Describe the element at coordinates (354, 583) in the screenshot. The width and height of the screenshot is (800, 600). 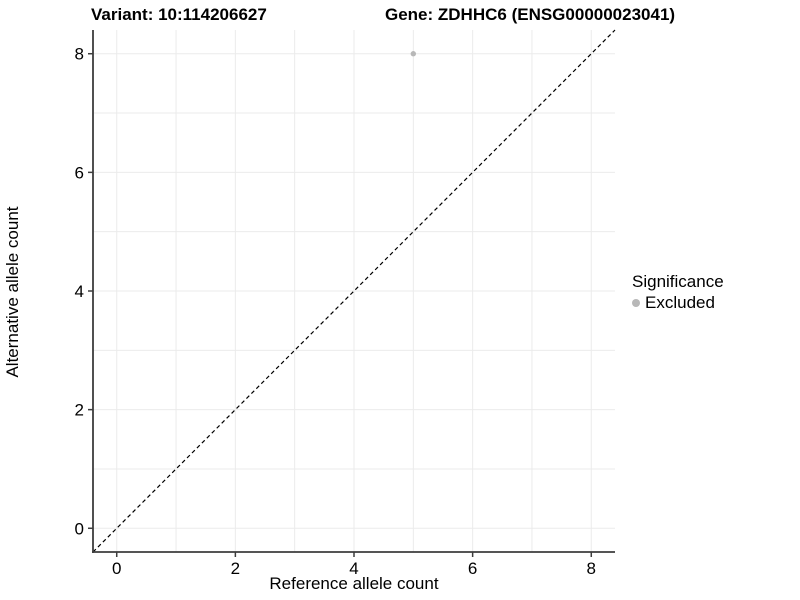
I see `x-axis-title: Reference allele count` at that location.